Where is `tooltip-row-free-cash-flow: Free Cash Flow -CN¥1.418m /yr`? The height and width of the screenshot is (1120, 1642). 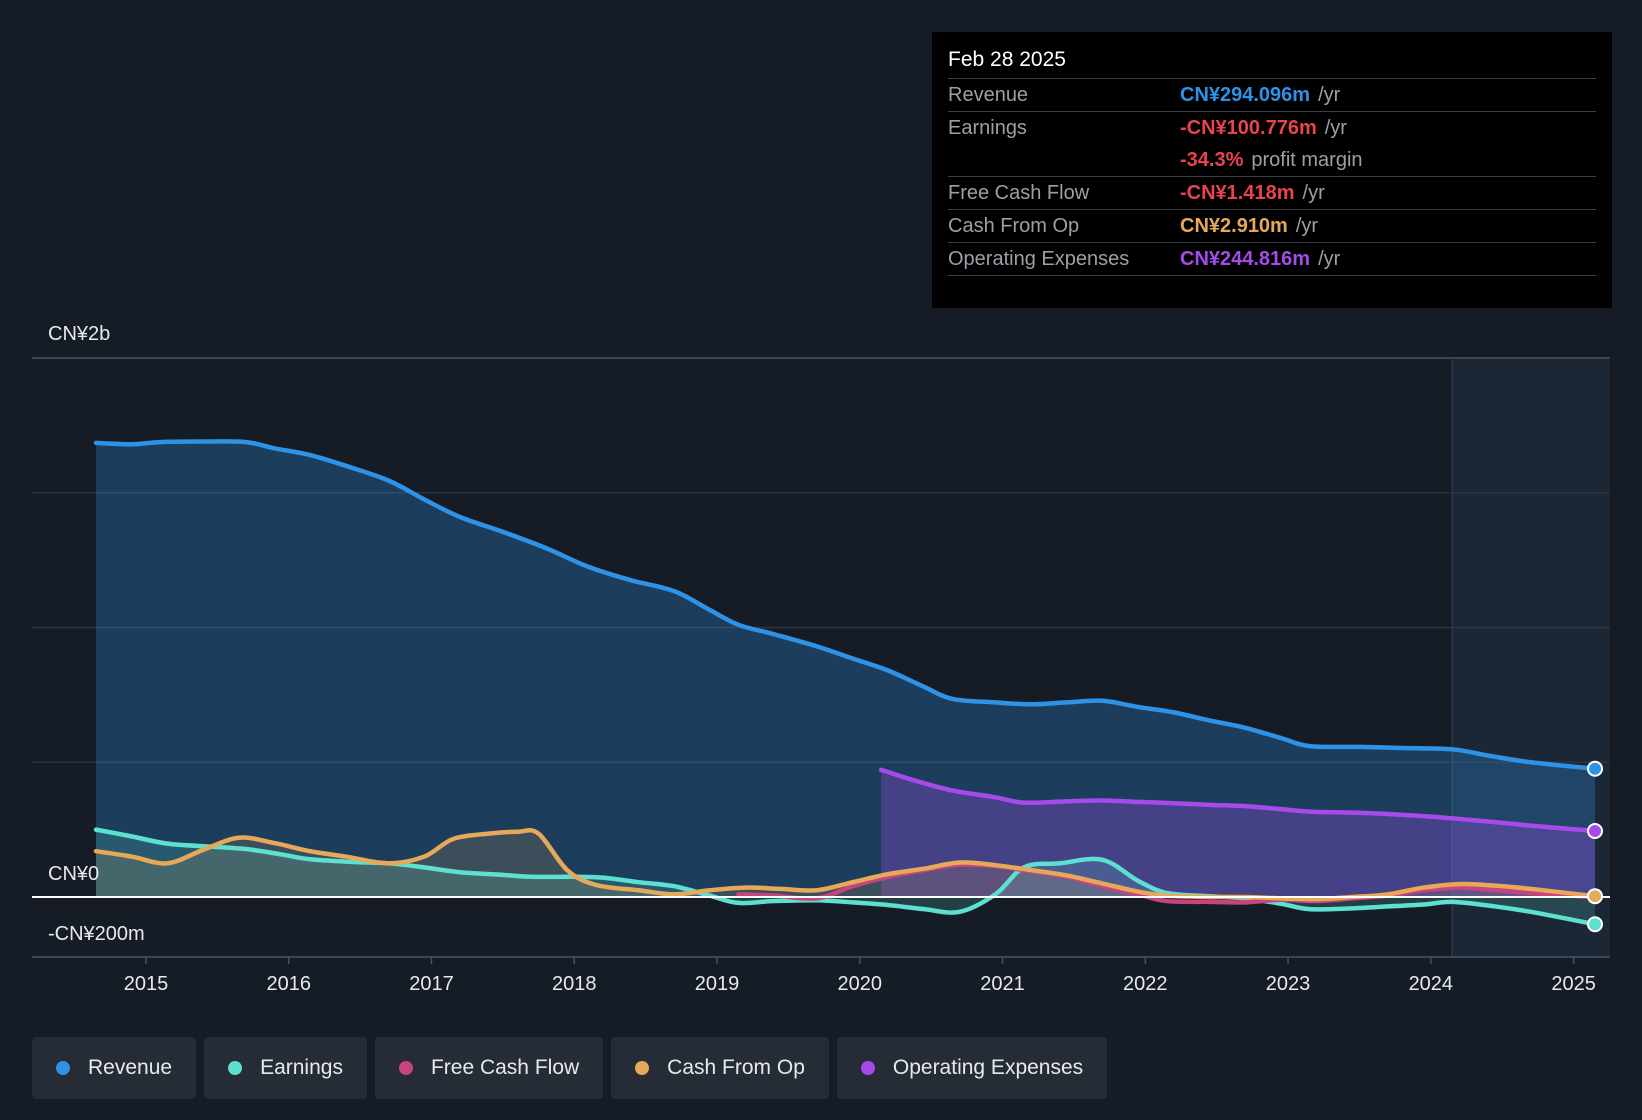
tooltip-row-free-cash-flow: Free Cash Flow -CN¥1.418m /yr is located at coordinates (1272, 192).